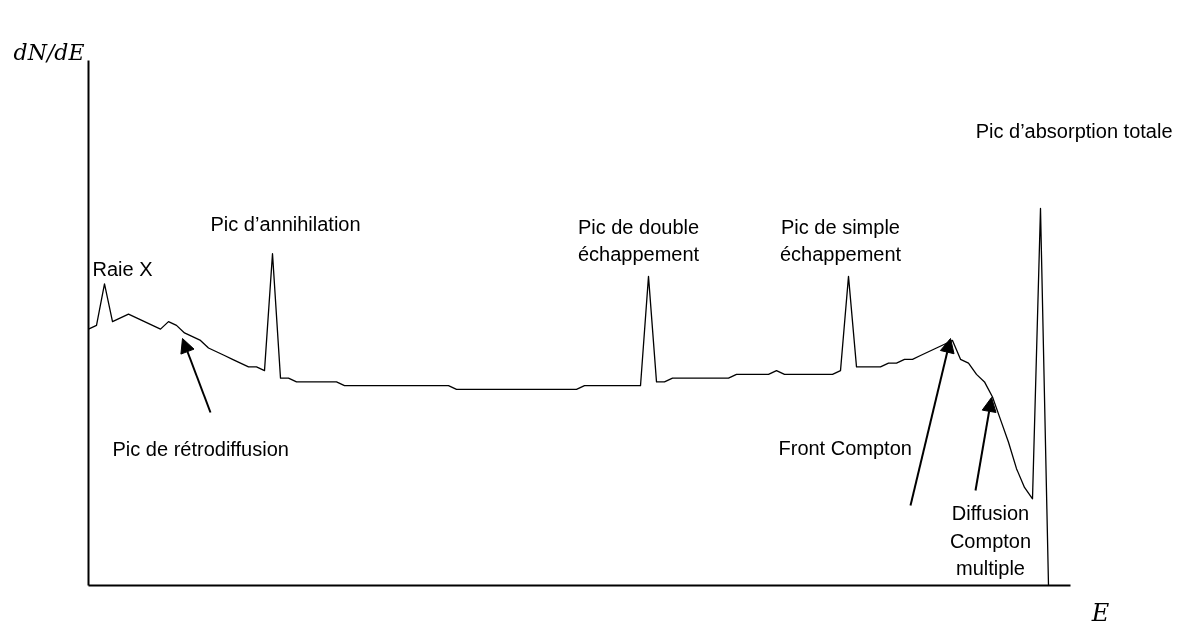  What do you see at coordinates (638, 240) in the screenshot?
I see `annotation: Pic de double échappement` at bounding box center [638, 240].